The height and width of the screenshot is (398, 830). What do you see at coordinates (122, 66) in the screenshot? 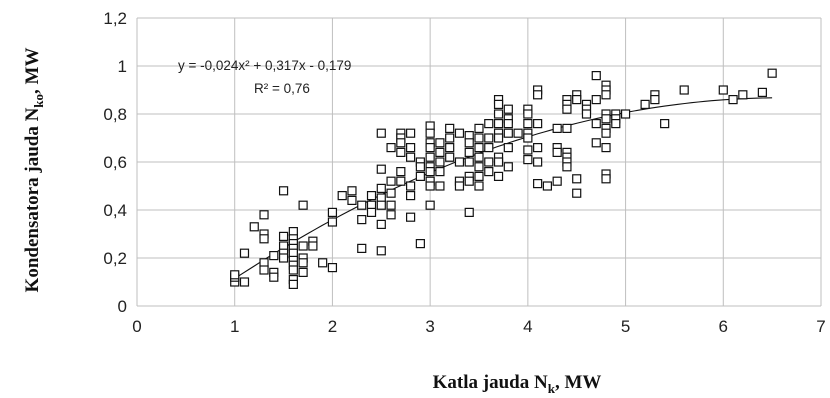
I see `y-tick-label: 1` at bounding box center [122, 66].